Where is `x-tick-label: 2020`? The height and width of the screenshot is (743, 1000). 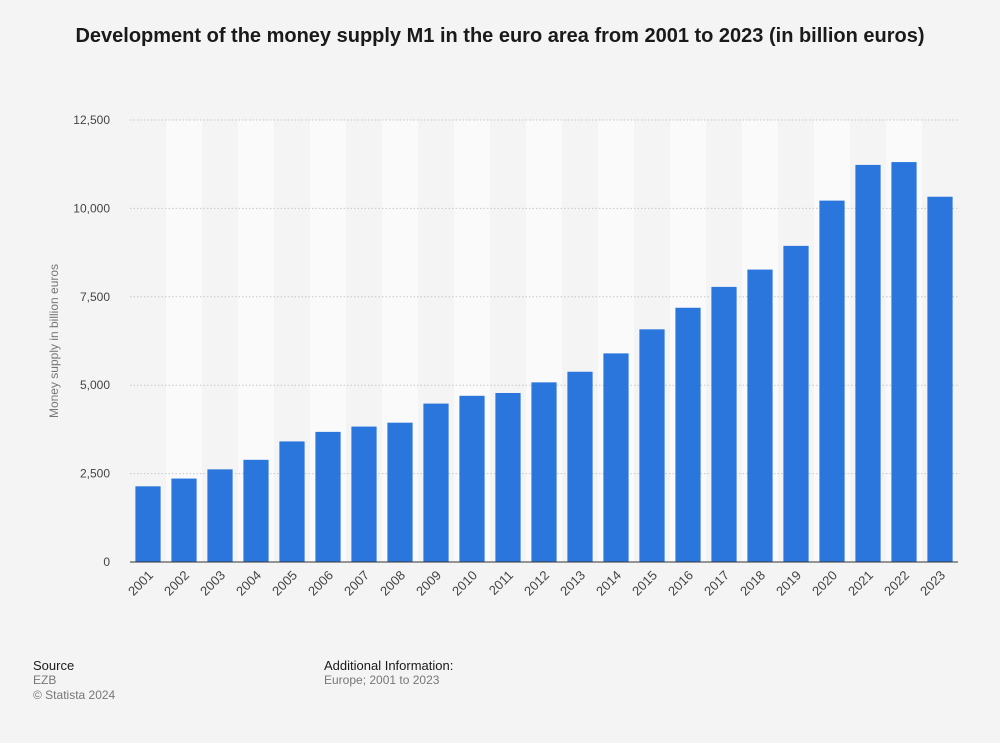 x-tick-label: 2020 is located at coordinates (824, 583).